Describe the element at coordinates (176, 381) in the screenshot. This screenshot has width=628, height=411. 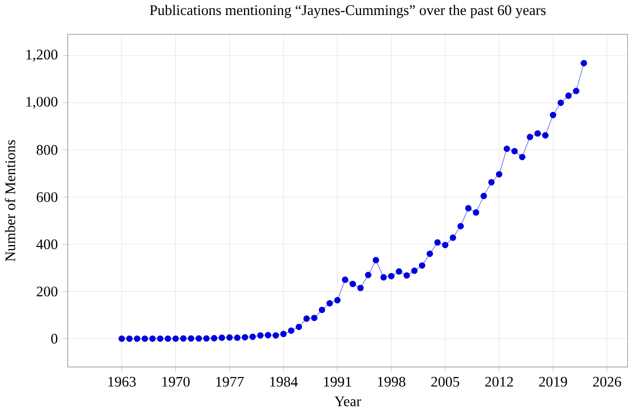
I see `x-tick-label: 1970` at that location.